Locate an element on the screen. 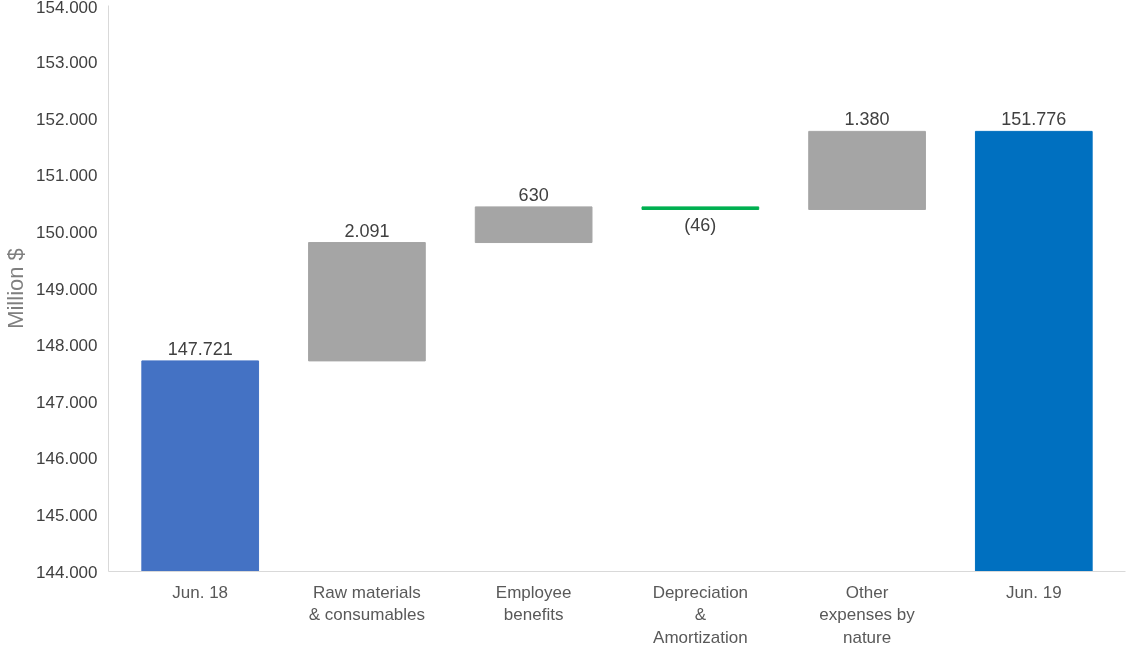  y-tick-label: 145.000 is located at coordinates (67, 515).